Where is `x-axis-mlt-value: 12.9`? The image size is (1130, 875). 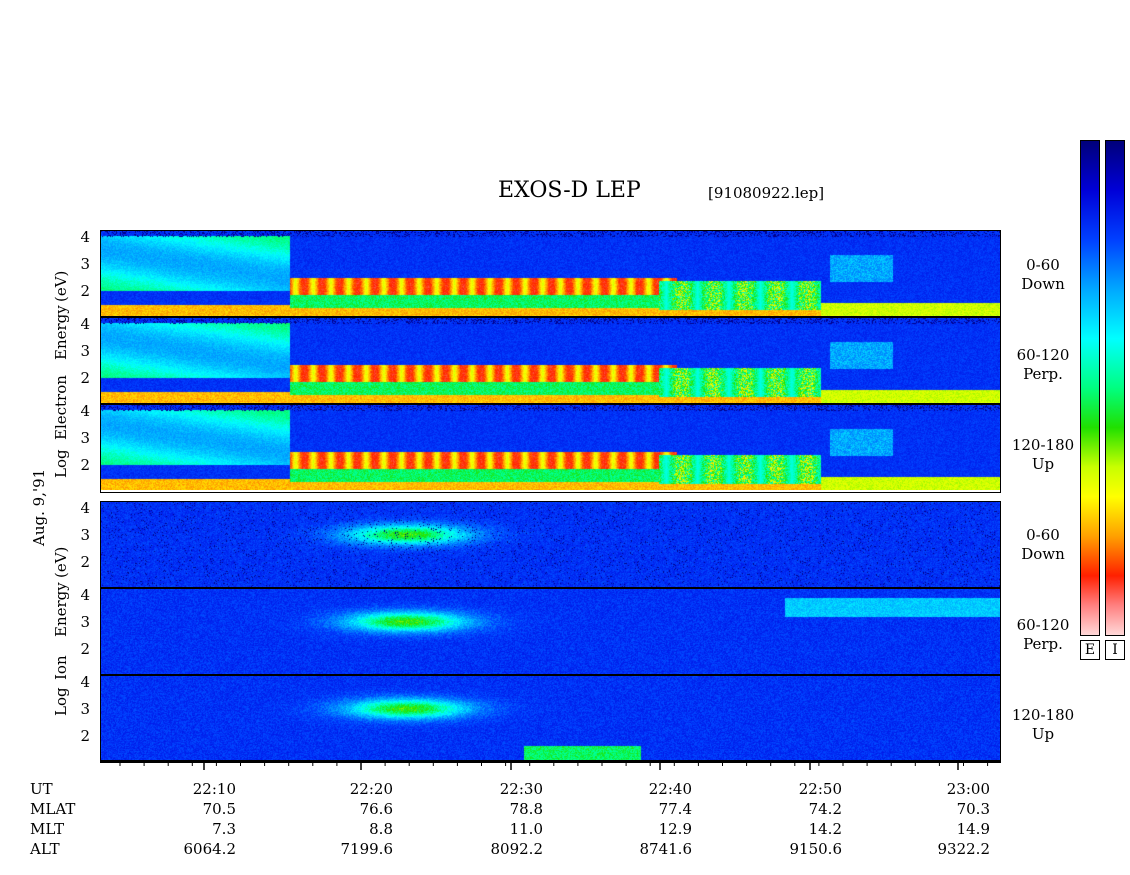 x-axis-mlt-value: 12.9 is located at coordinates (675, 829).